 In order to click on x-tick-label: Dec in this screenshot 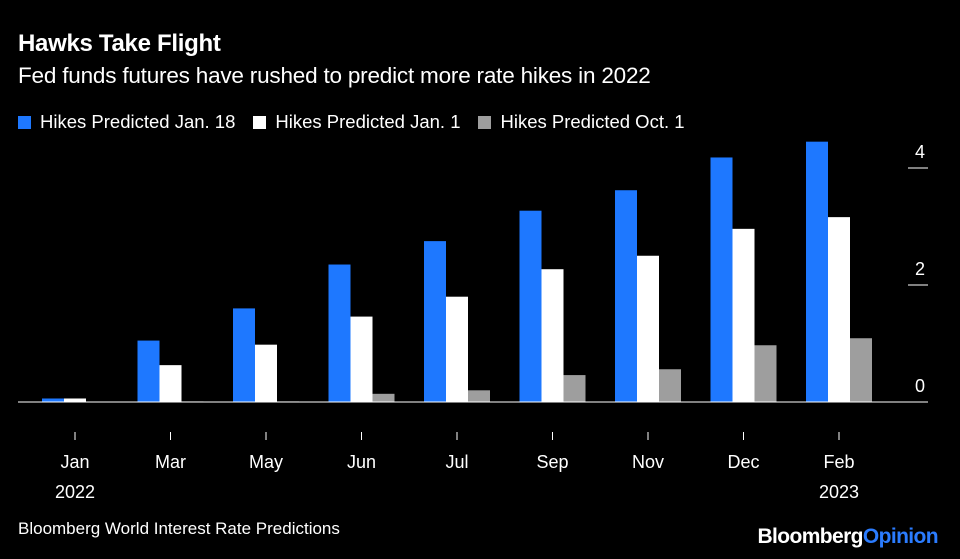, I will do `click(743, 462)`.